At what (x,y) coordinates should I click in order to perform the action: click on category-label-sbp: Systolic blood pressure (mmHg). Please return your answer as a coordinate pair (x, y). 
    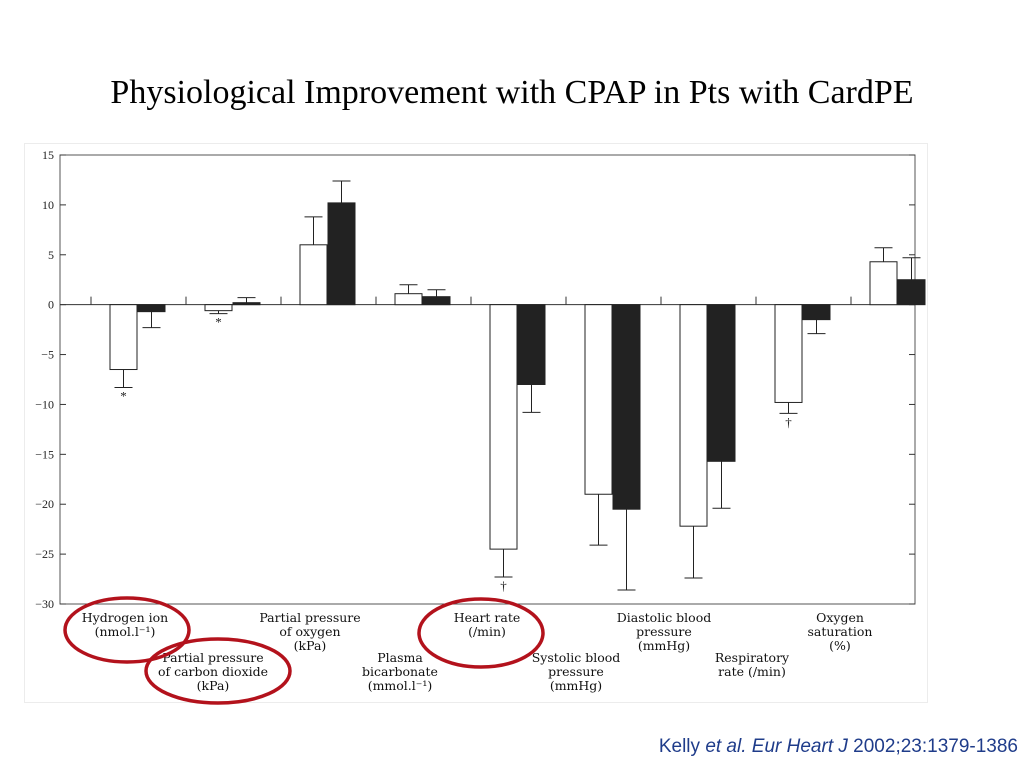
    Looking at the image, I should click on (576, 671).